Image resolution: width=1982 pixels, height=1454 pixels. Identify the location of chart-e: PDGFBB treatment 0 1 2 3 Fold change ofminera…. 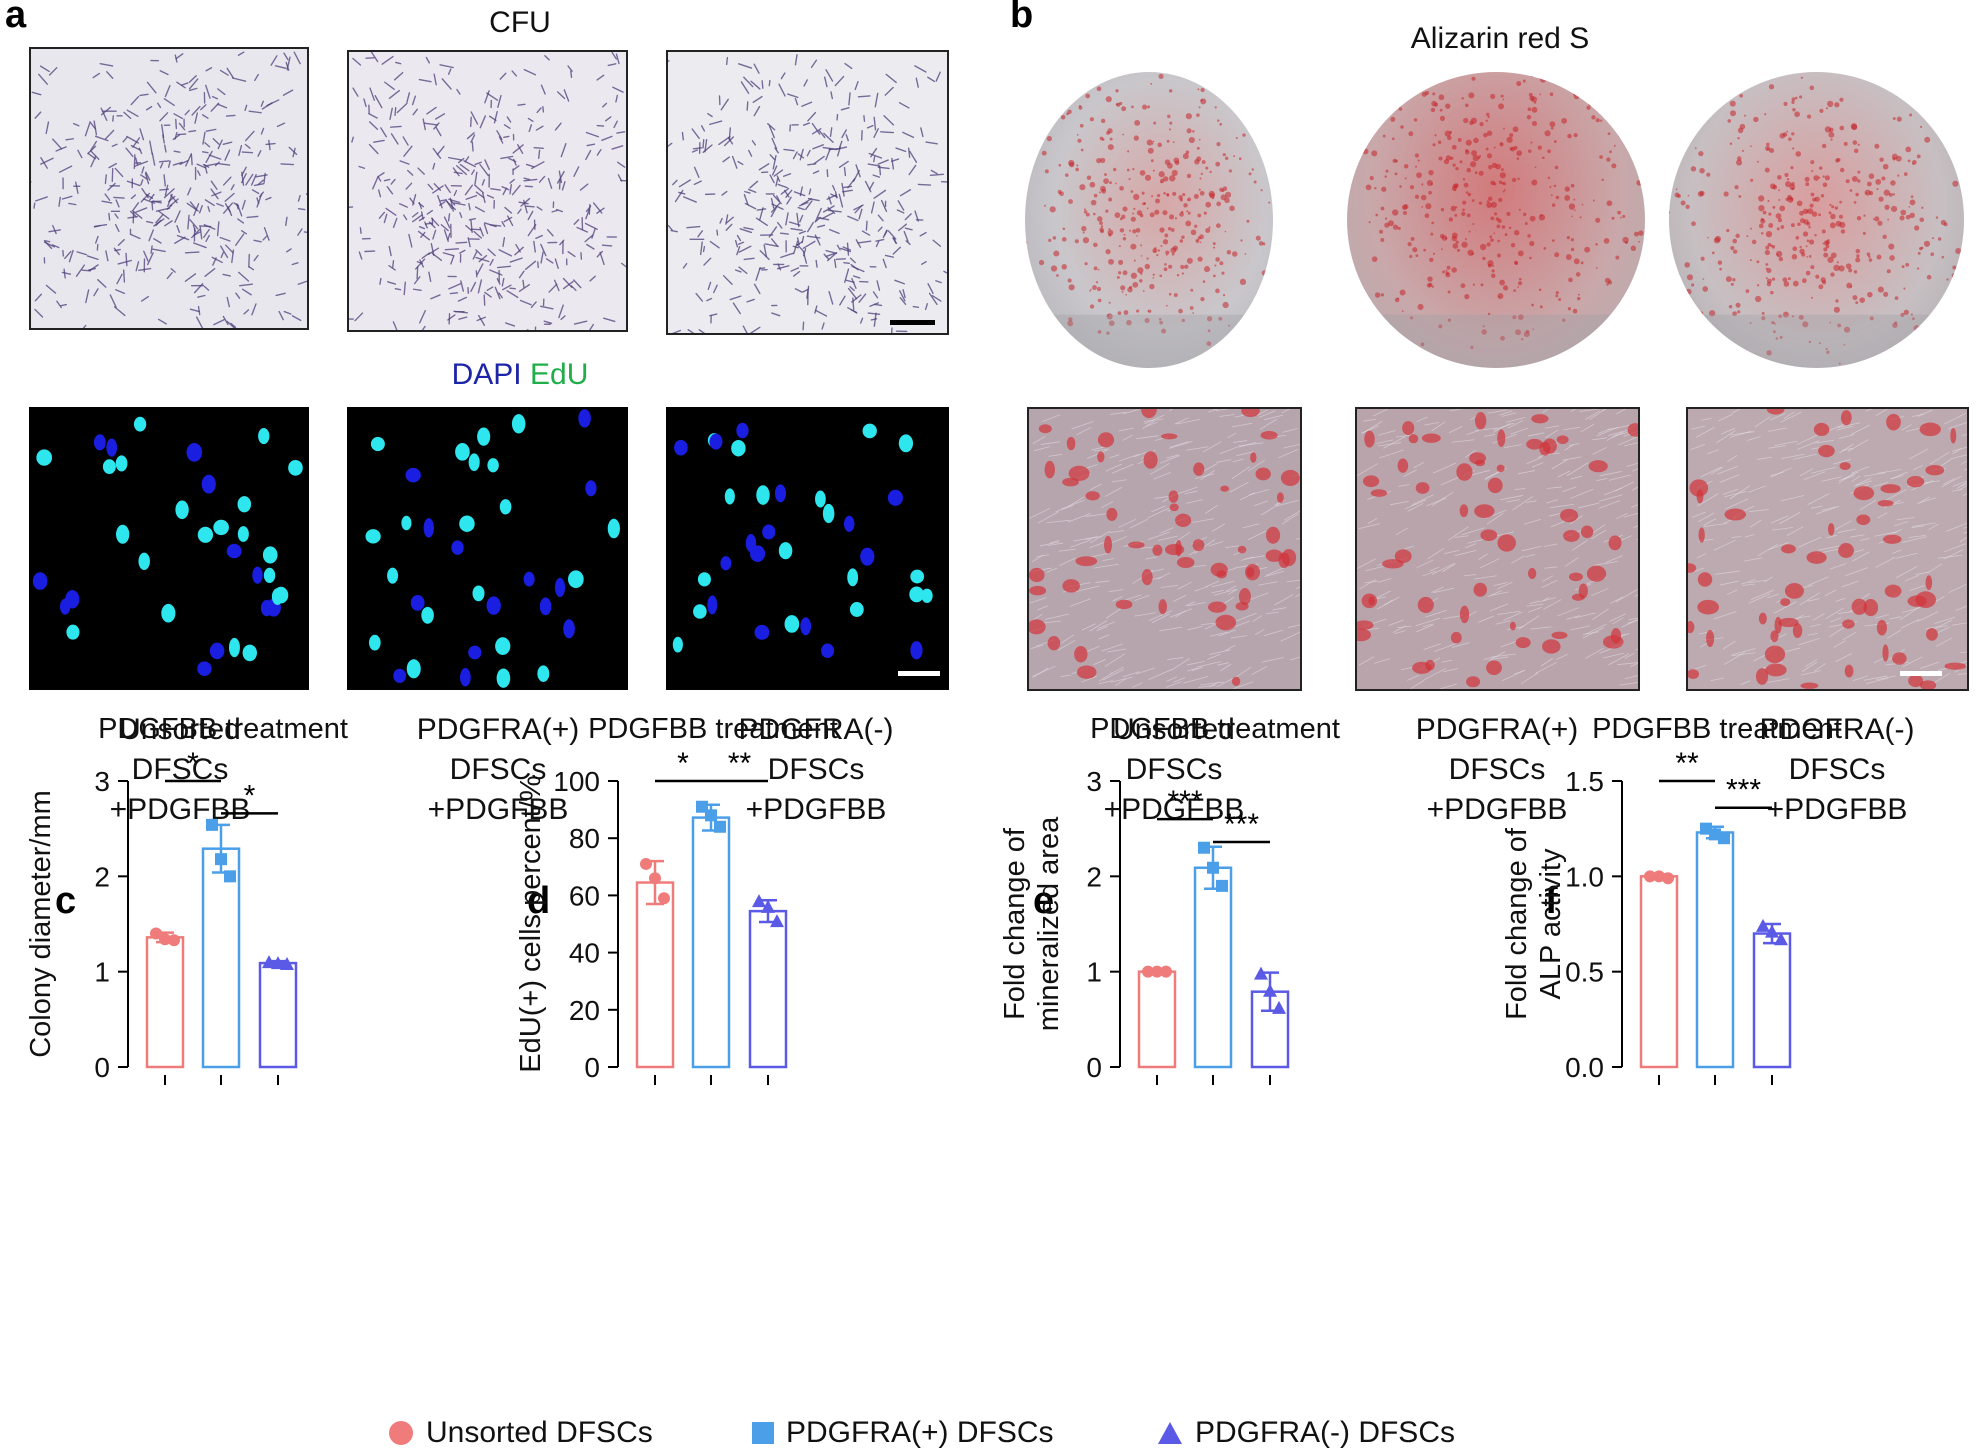
(1239, 1041).